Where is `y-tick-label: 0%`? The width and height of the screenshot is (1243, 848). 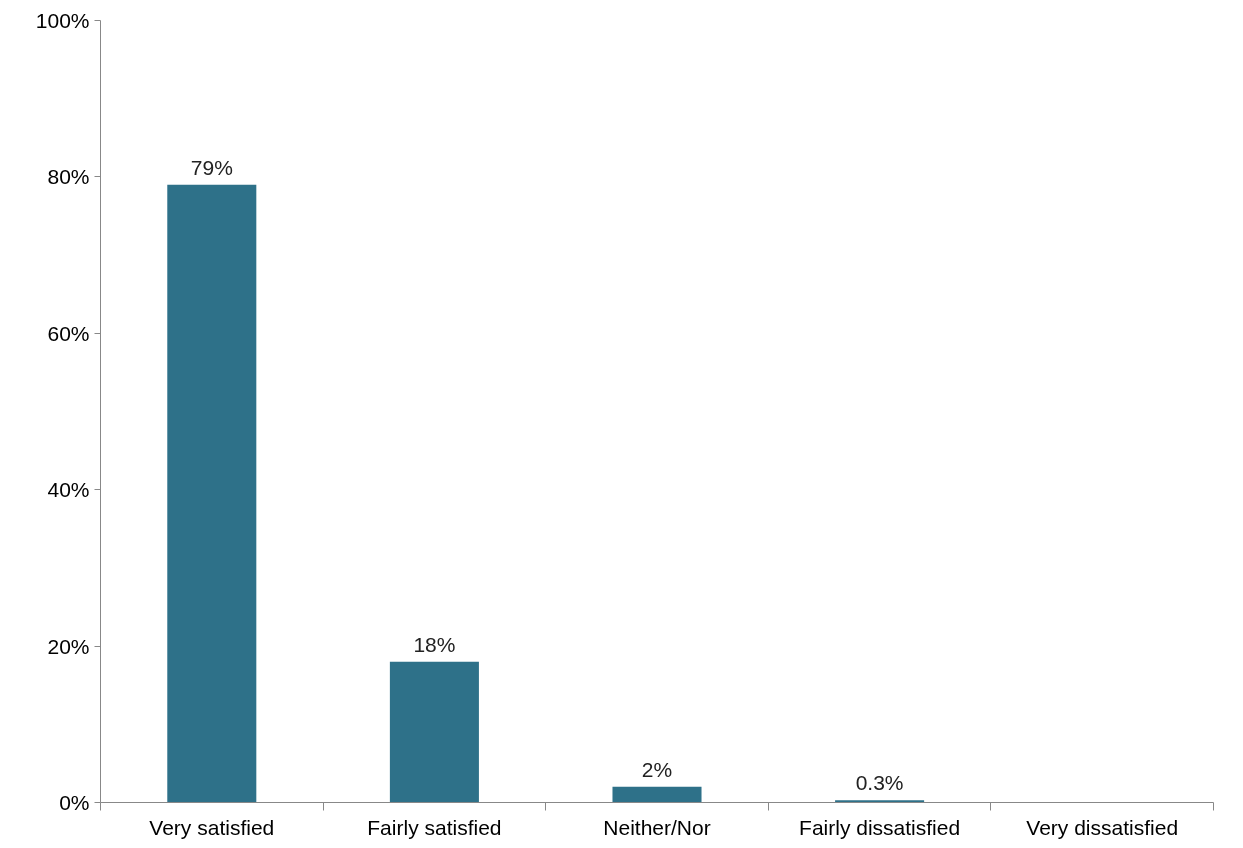
y-tick-label: 0% is located at coordinates (74, 802).